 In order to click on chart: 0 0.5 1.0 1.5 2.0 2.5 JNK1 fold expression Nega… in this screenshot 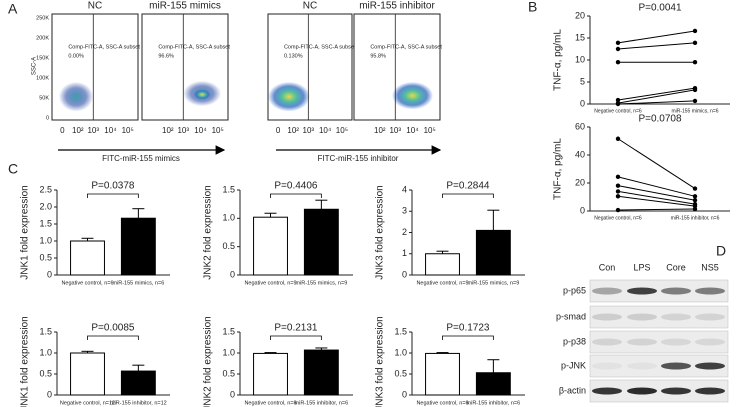, I will do `click(95, 233)`.